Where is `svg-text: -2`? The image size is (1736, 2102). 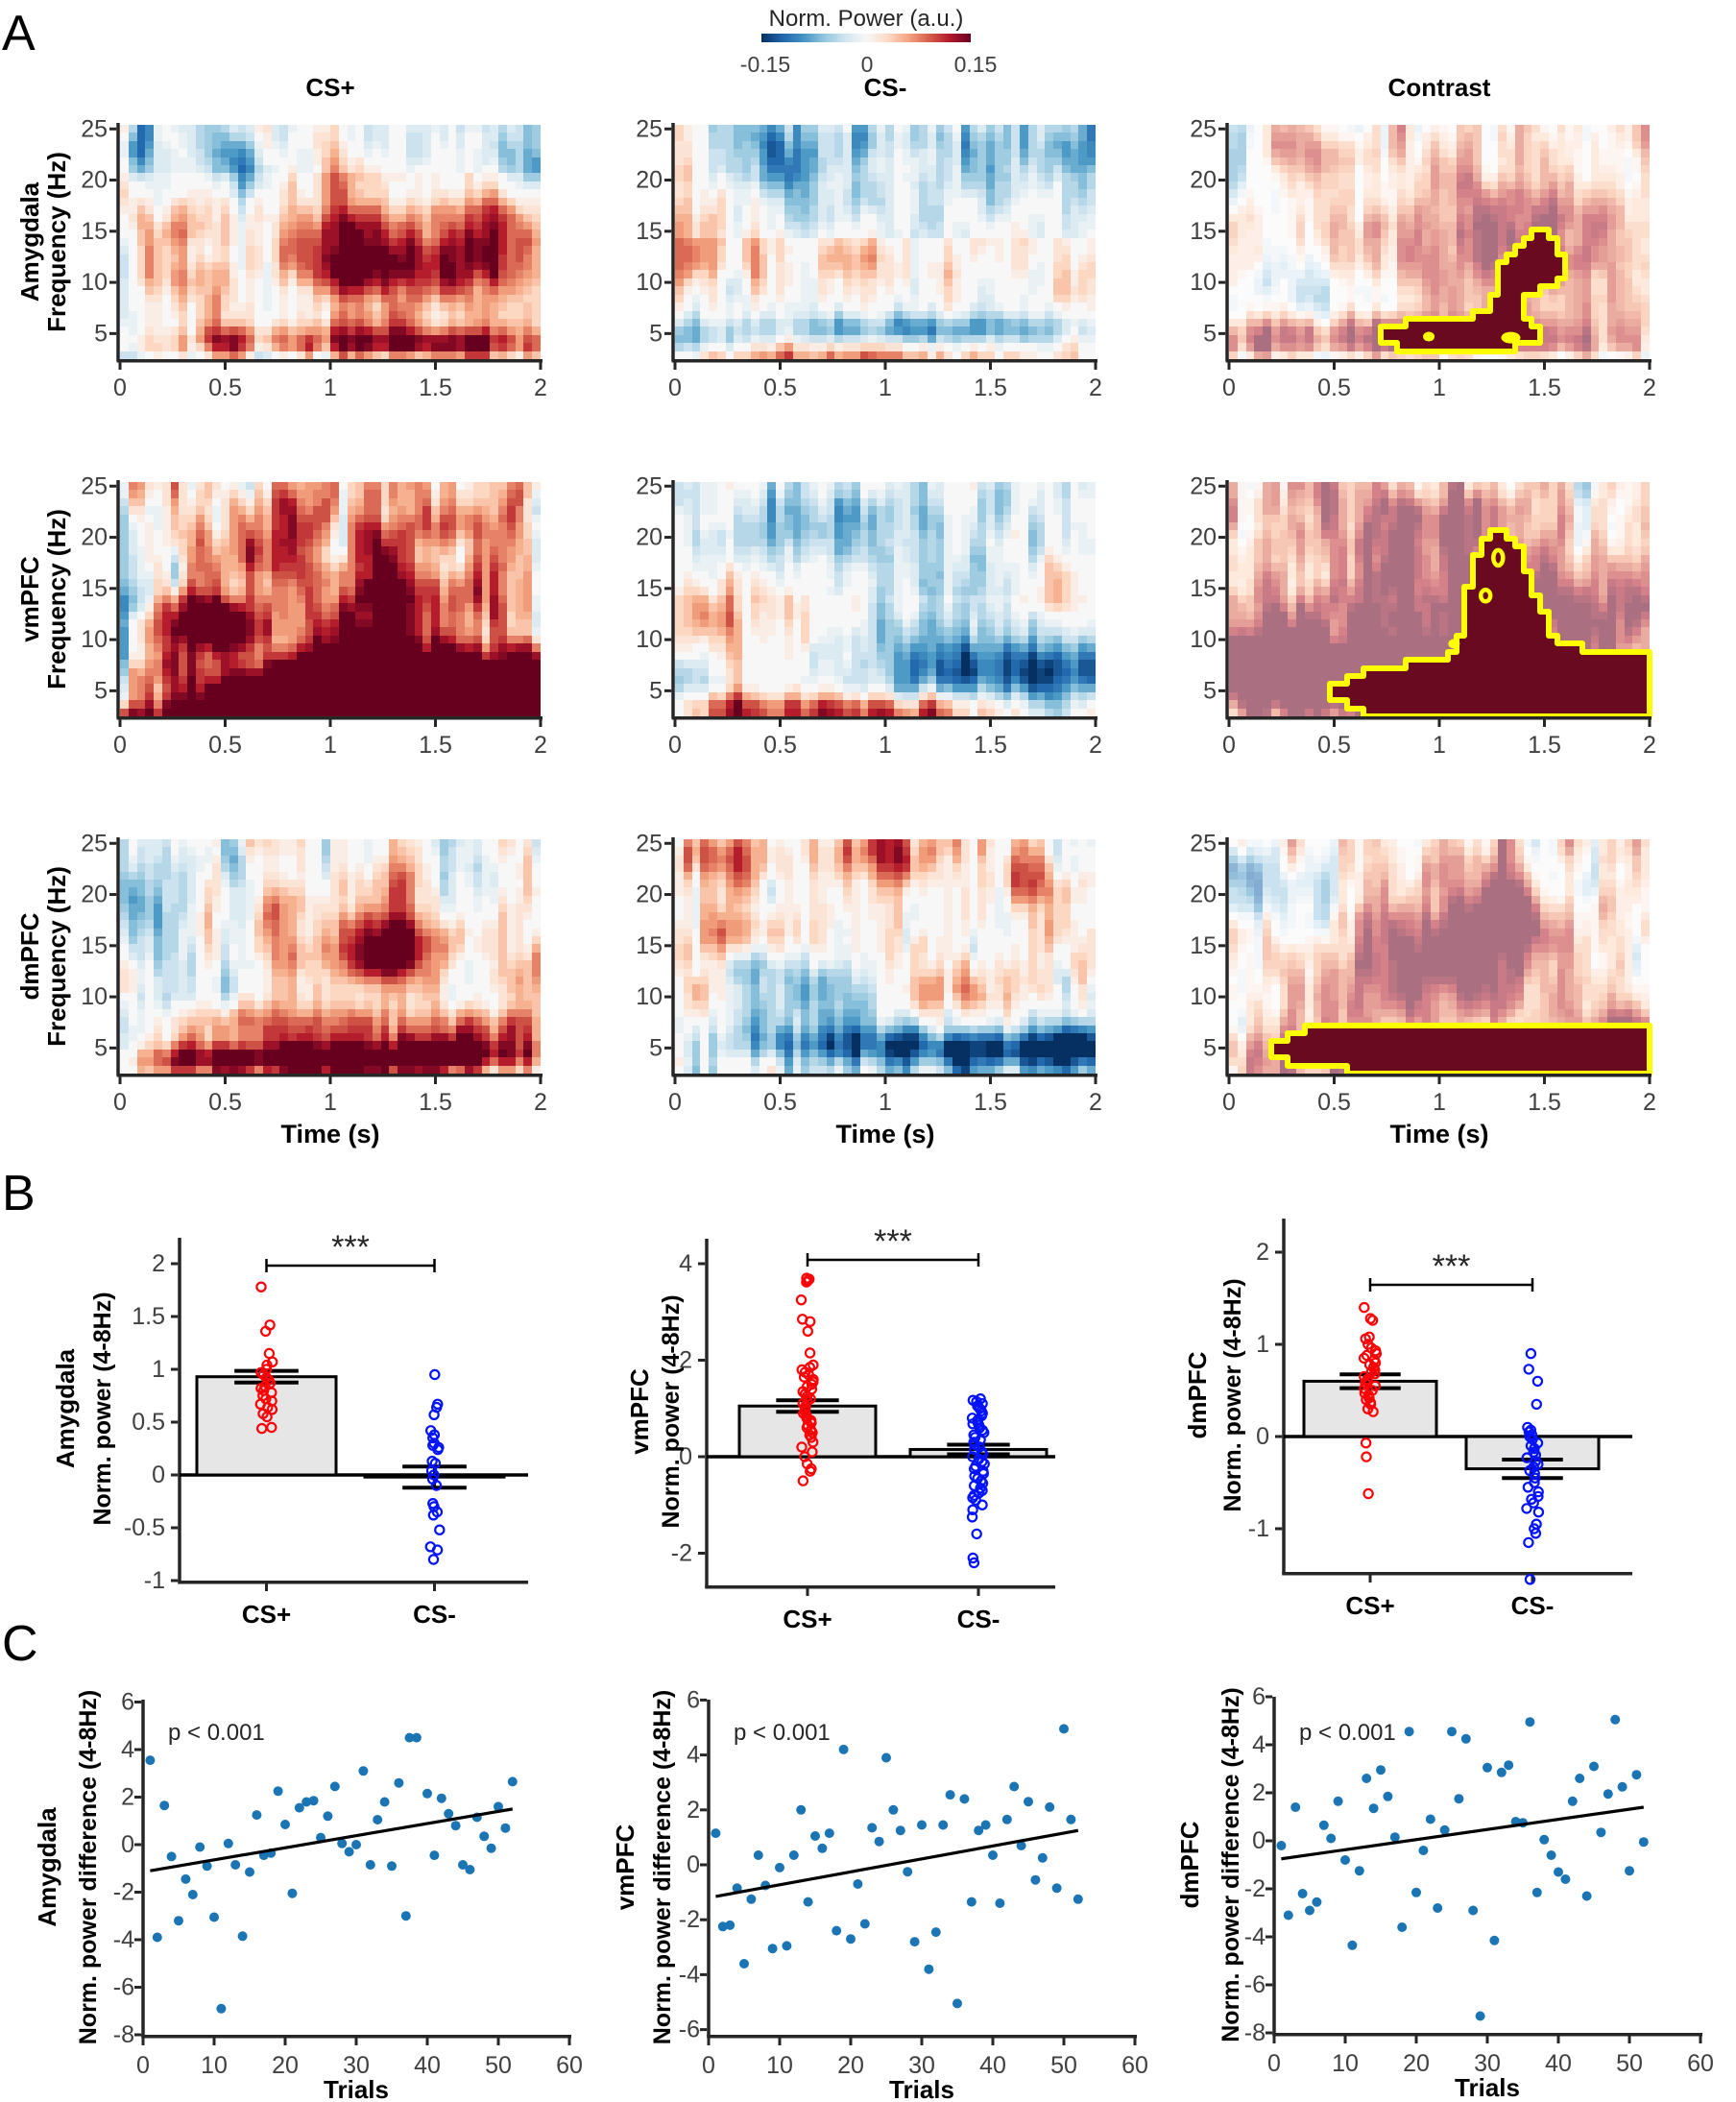
svg-text: -2 is located at coordinates (123, 1893).